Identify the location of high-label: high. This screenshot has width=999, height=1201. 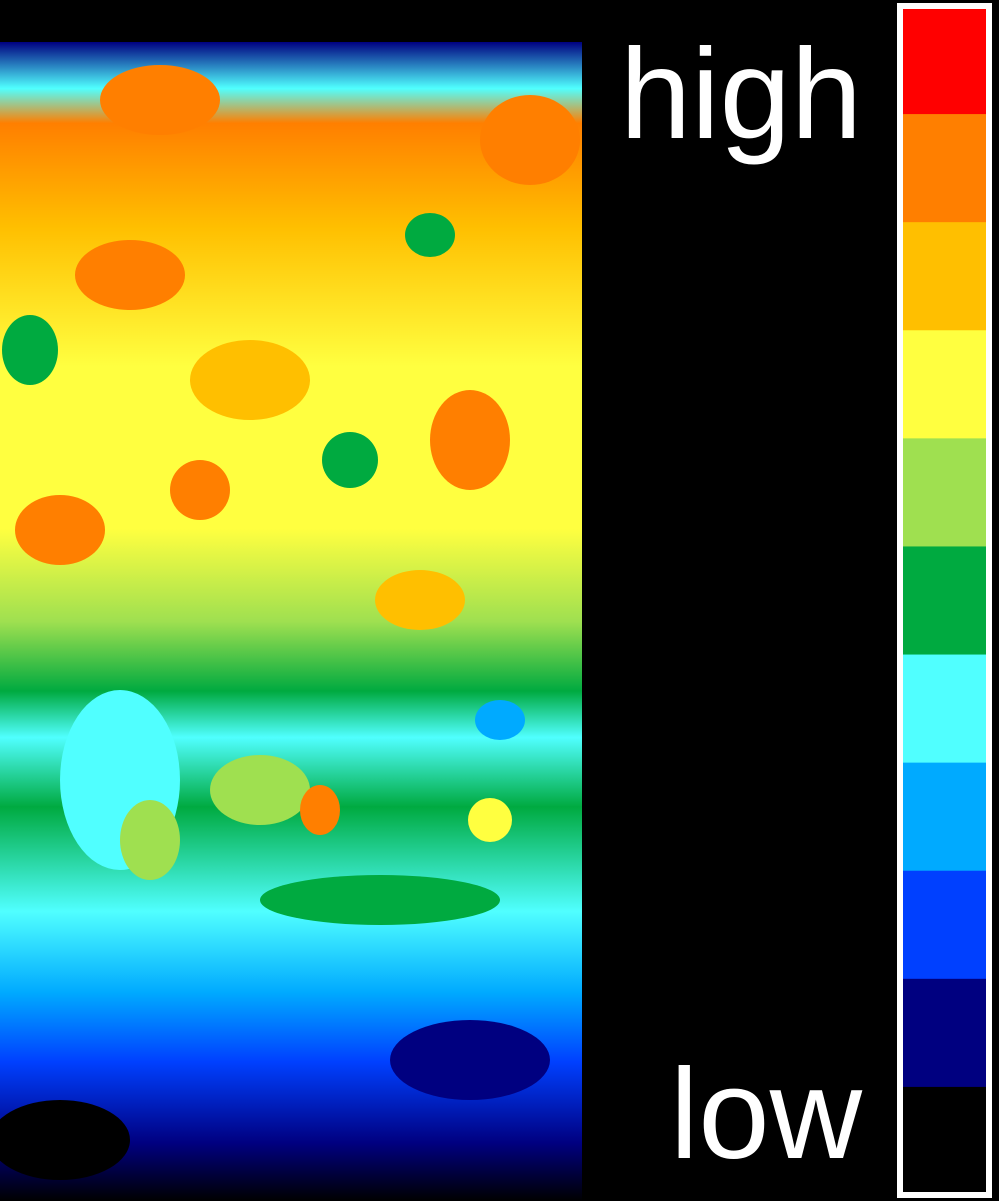
(741, 94).